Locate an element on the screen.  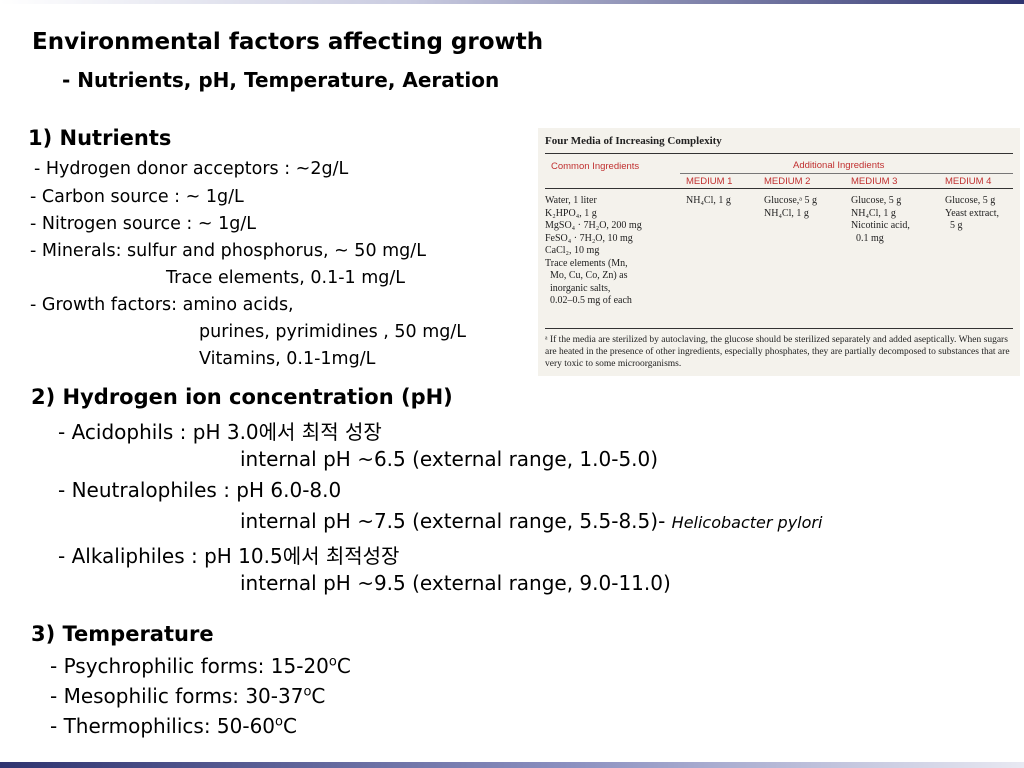
thermophilics-line: - Thermophilics: 50-60oC is located at coordinates (173, 726).